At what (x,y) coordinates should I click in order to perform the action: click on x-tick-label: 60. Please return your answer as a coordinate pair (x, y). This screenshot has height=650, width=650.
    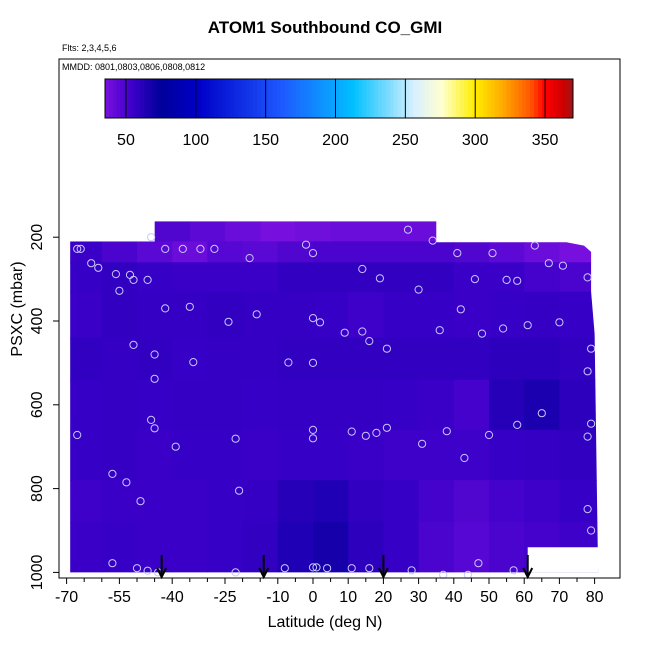
    Looking at the image, I should click on (524, 597).